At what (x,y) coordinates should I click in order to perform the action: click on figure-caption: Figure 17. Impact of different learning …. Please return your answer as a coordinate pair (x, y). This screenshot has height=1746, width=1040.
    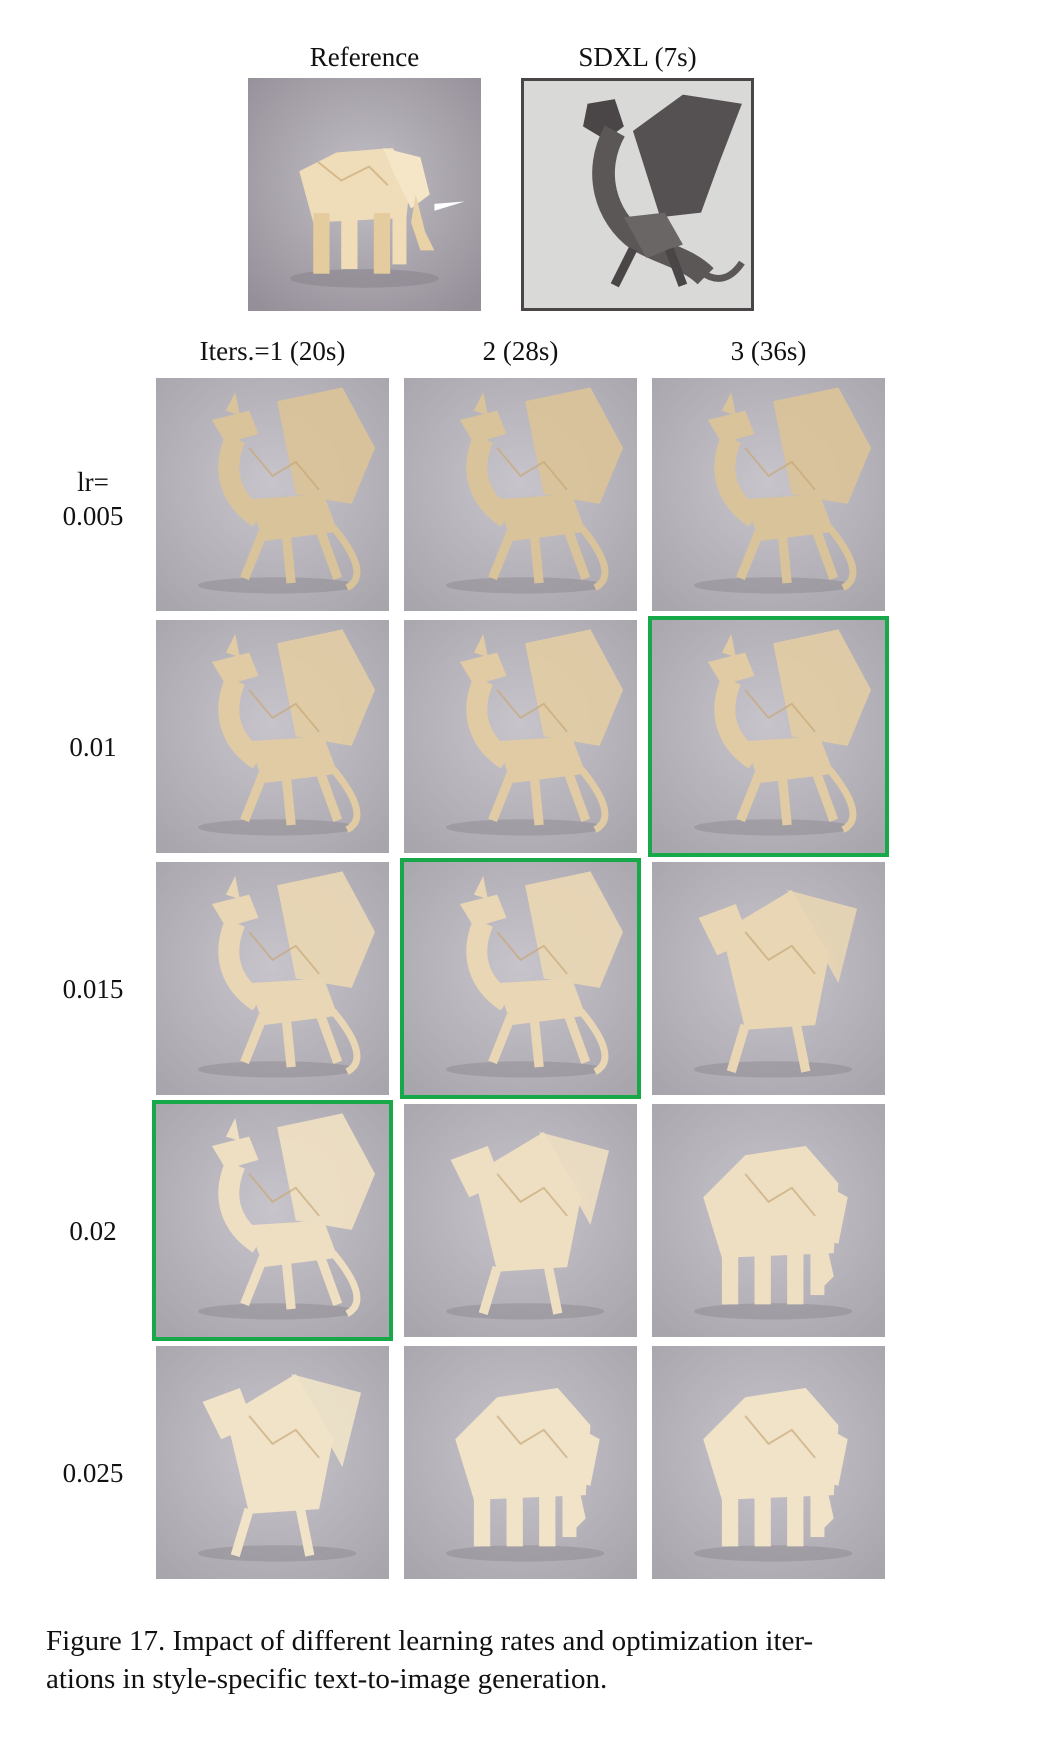
    Looking at the image, I should click on (506, 1660).